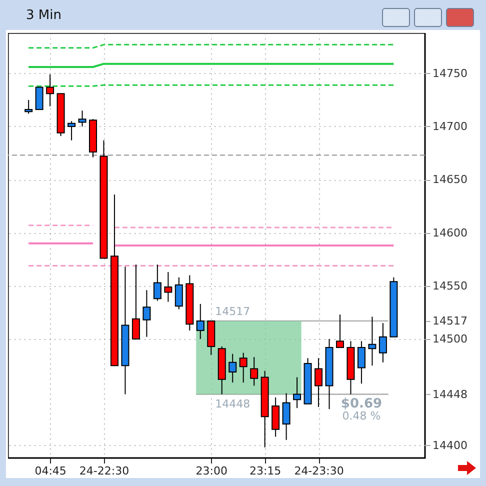  I want to click on y-tick-label: 14750, so click(450, 73).